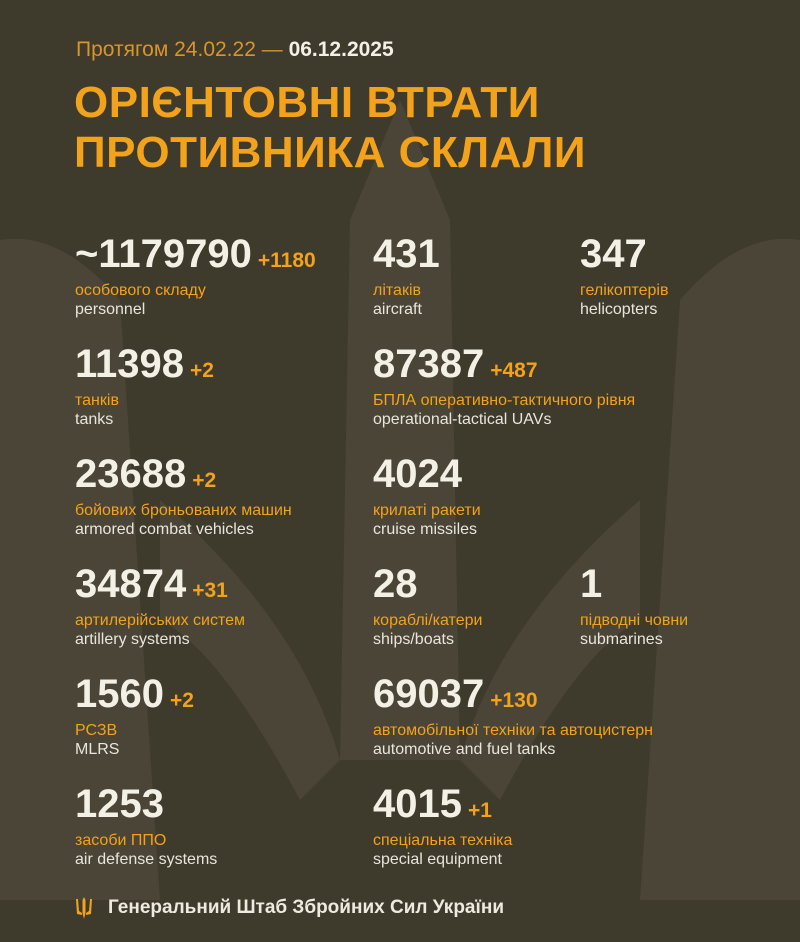  What do you see at coordinates (428, 620) in the screenshot?
I see `stat-label-ua: кораблі/катери` at bounding box center [428, 620].